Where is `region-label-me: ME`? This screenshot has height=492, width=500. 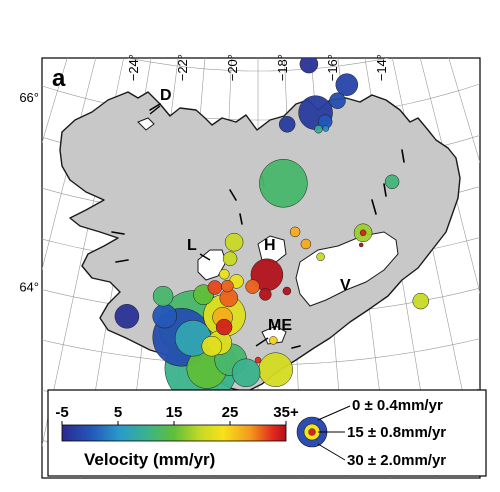 region-label-me: ME is located at coordinates (280, 325).